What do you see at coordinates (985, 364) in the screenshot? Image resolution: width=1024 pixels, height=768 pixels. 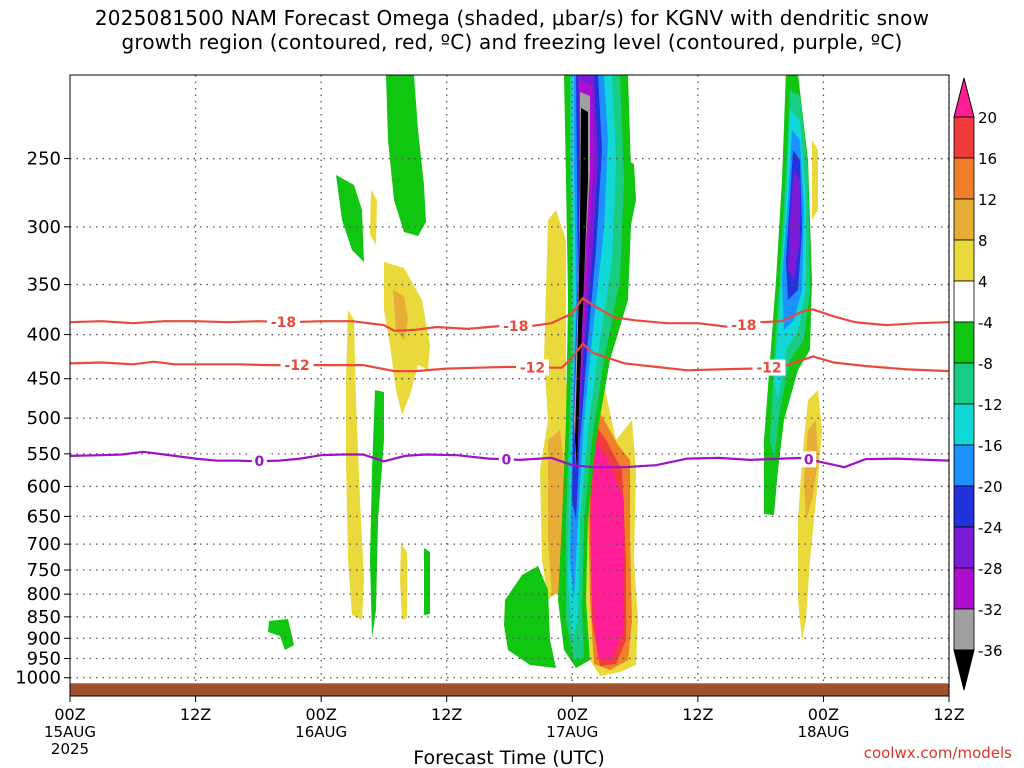 I see `colorbar-label-6: -8` at bounding box center [985, 364].